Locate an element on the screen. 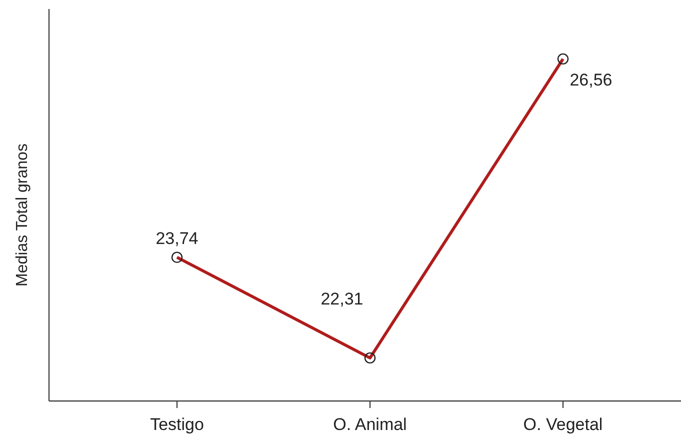  x-tick-label: O. Vegetal is located at coordinates (563, 424).